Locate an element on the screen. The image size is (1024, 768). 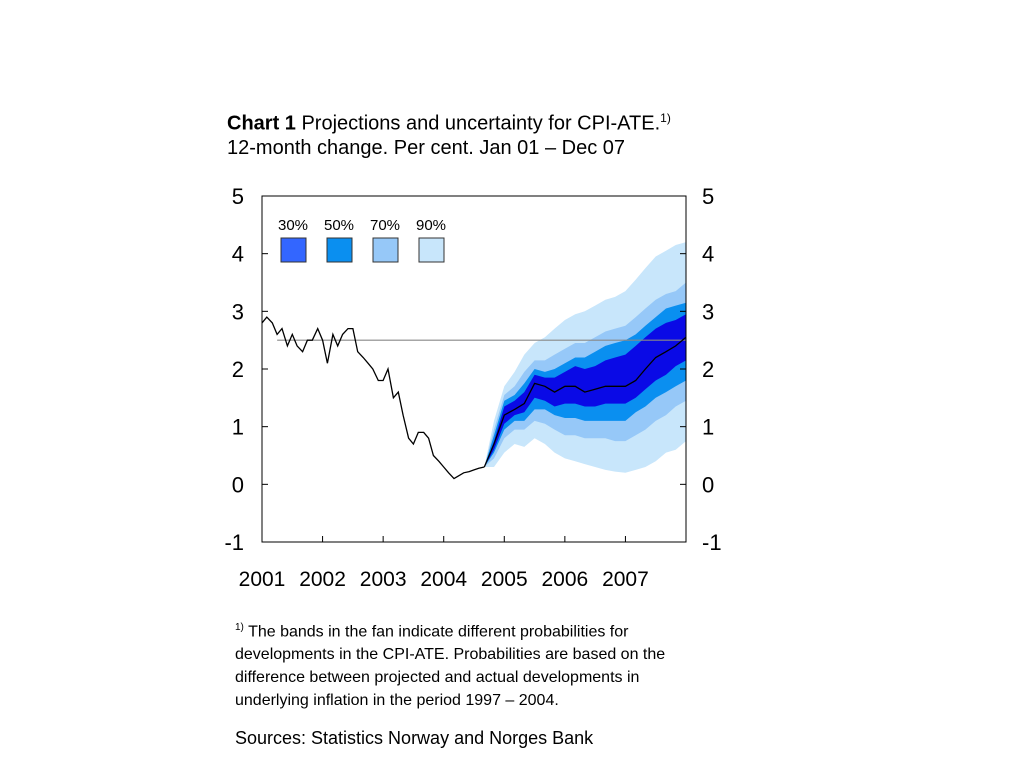
fan-band-30pct is located at coordinates (585, 390).